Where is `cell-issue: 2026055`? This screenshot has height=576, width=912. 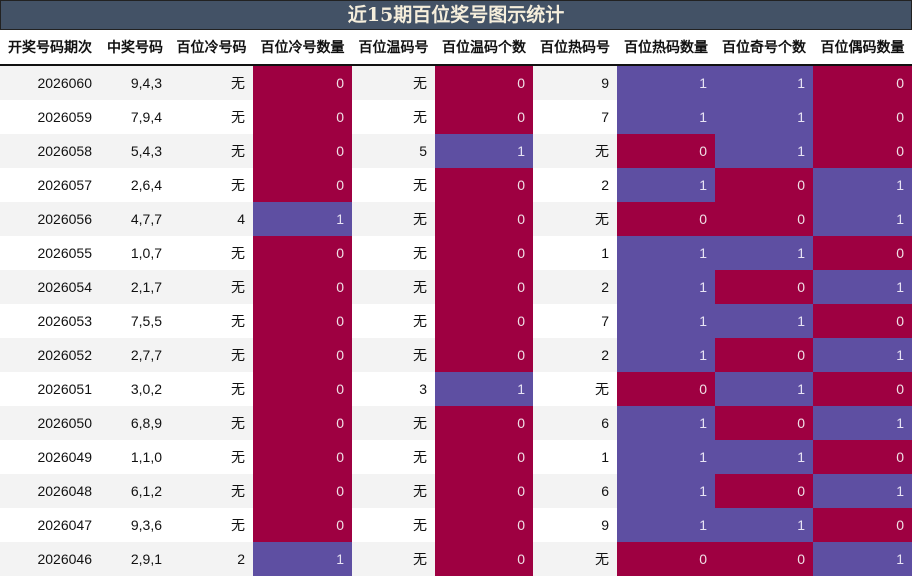 cell-issue: 2026055 is located at coordinates (64, 253).